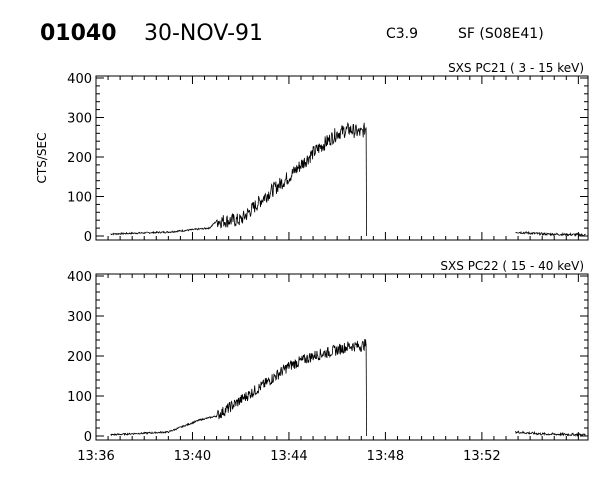 This screenshot has width=600, height=480. Describe the element at coordinates (501, 34) in the screenshot. I see `flare-location: SF (S08E41)` at that location.